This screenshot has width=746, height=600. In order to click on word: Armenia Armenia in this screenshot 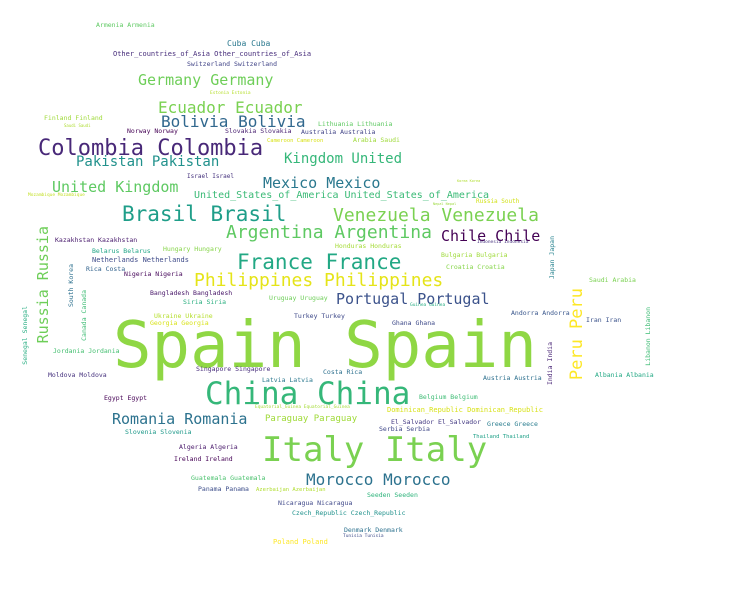, I will do `click(125, 25)`.